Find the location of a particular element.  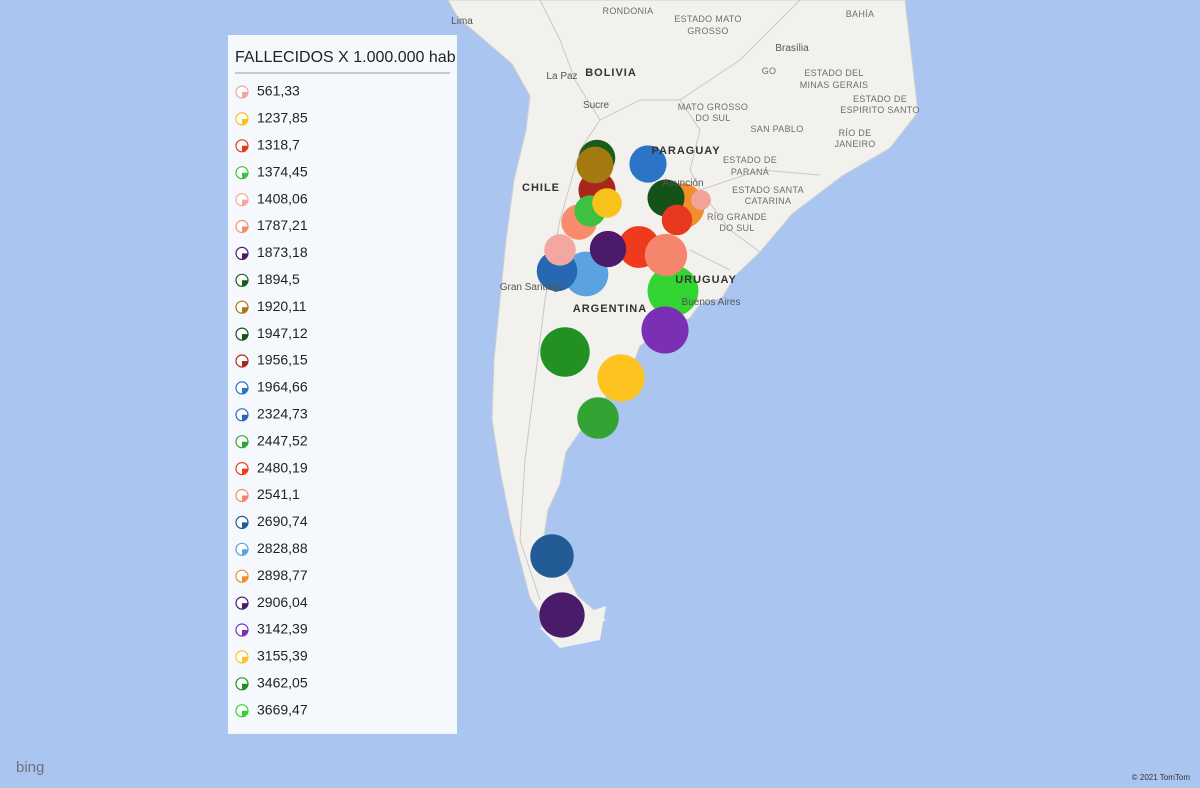

map-label: ESTADO SANTA is located at coordinates (768, 190).